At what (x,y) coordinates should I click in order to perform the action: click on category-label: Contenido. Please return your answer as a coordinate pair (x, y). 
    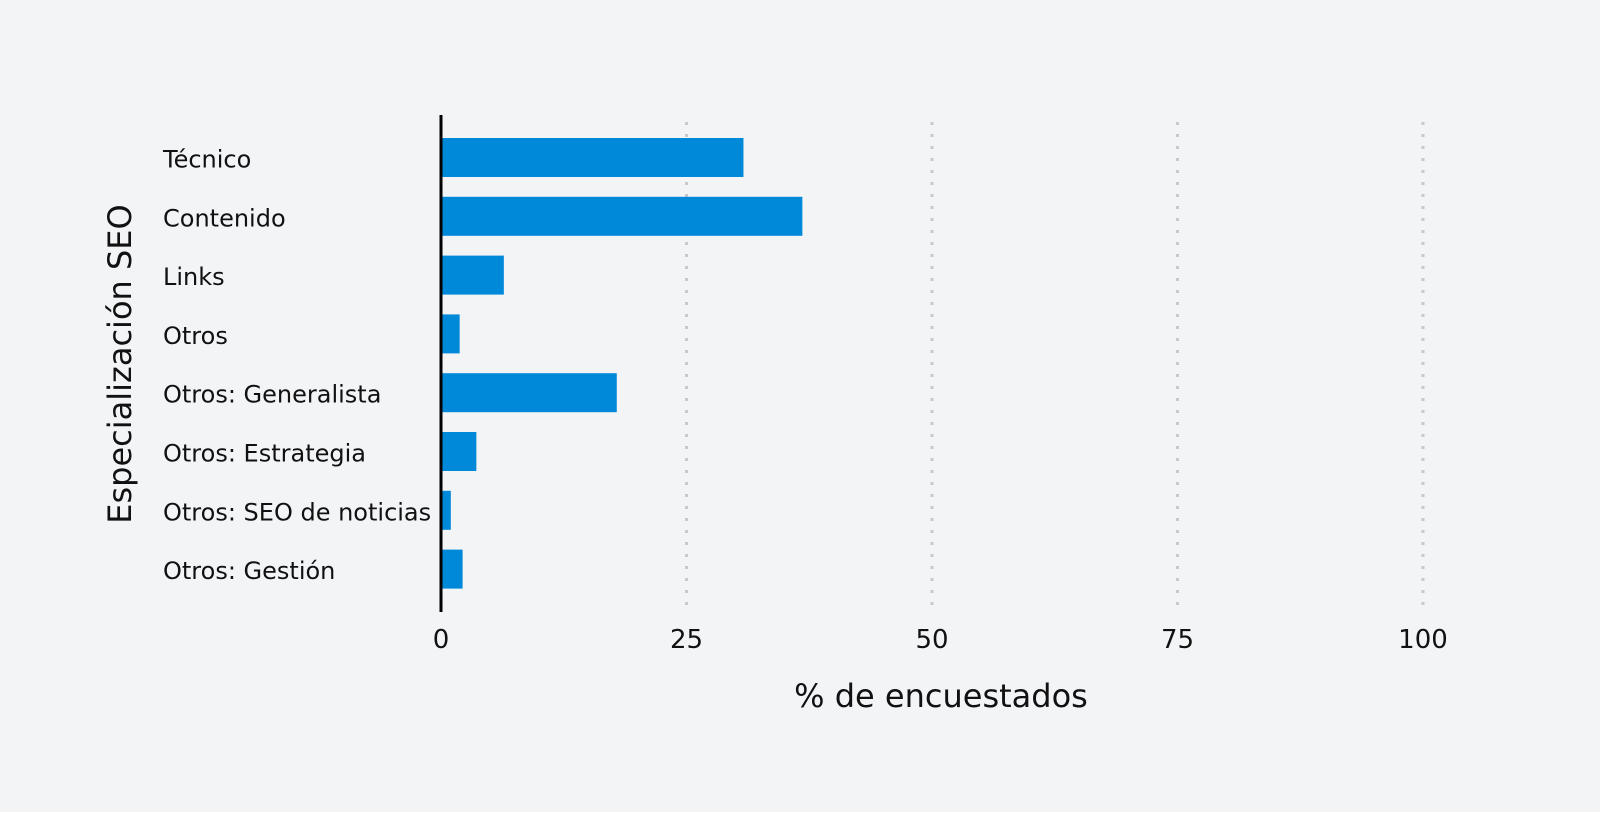
    Looking at the image, I should click on (224, 218).